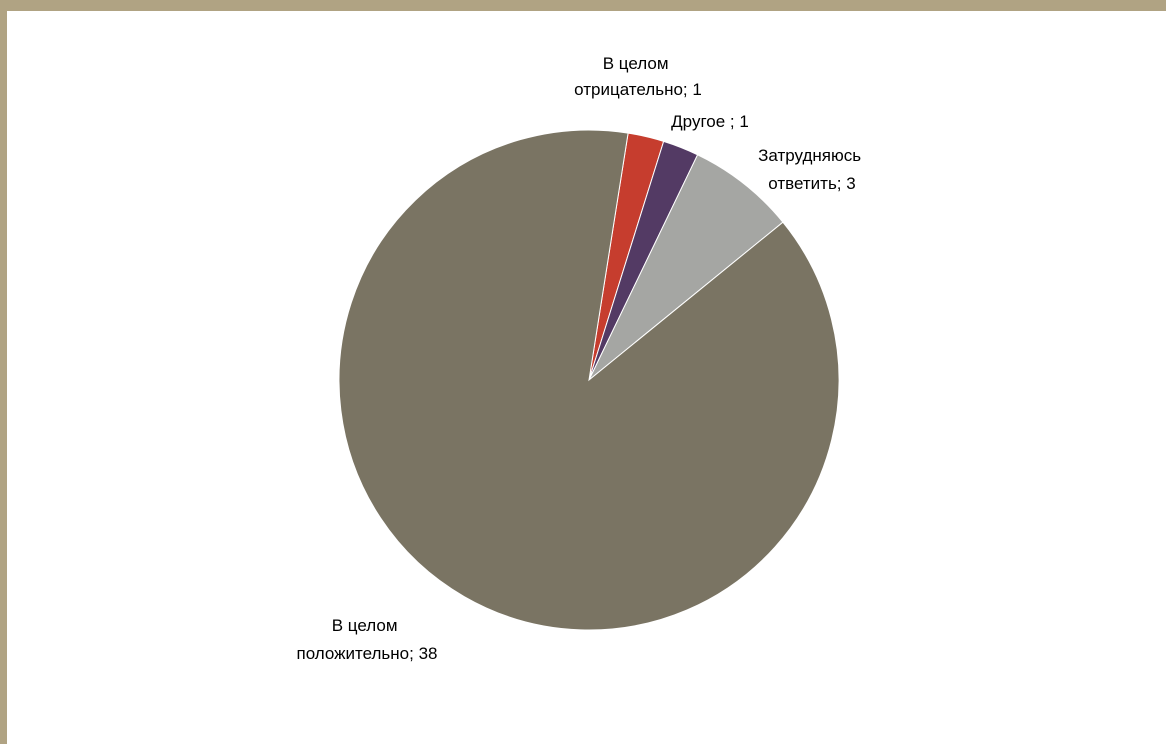 The width and height of the screenshot is (1166, 744). I want to click on slice-label-negative: В целом отрицательно; 1, so click(638, 76).